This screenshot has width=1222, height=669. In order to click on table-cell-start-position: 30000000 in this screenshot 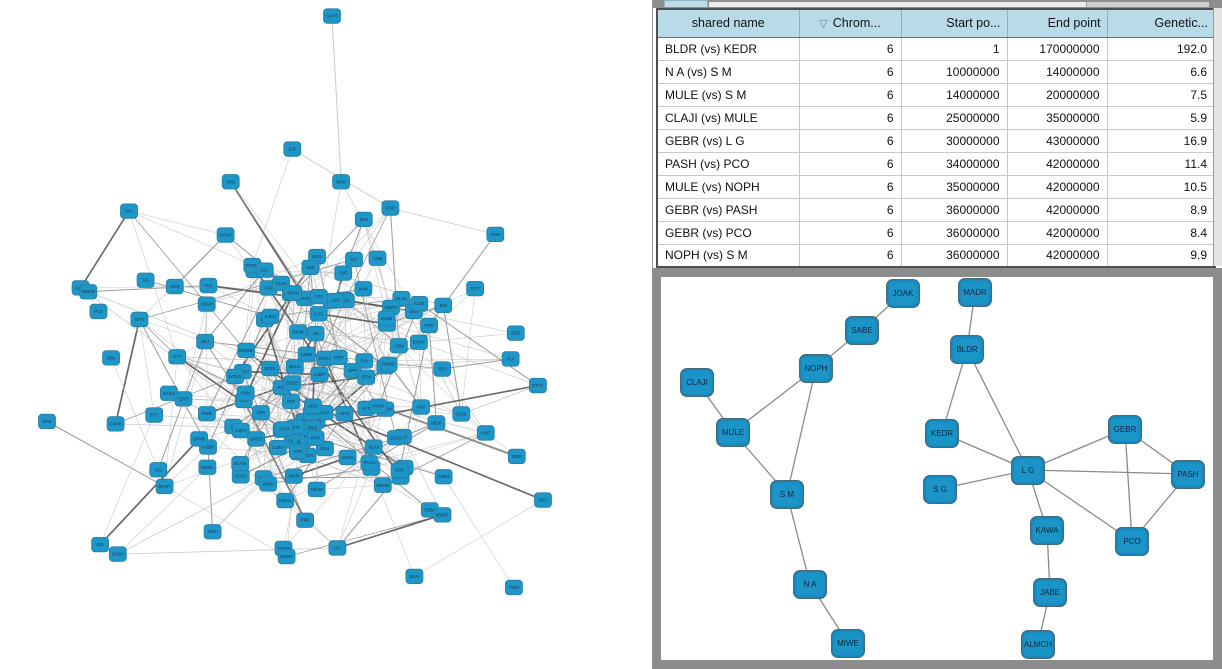, I will do `click(954, 141)`.